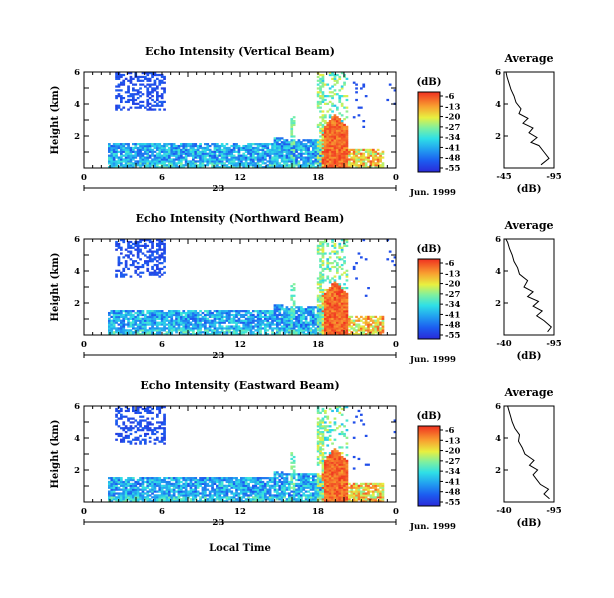 The image size is (614, 598). Describe the element at coordinates (239, 385) in the screenshot. I see `panel-title: Echo Intensity (Eastward Beam)` at that location.